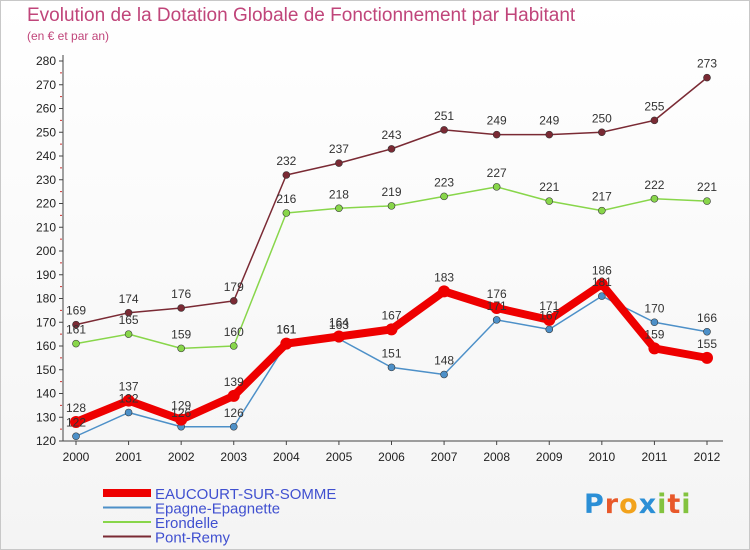 The image size is (750, 550). I want to click on data-label: 151, so click(391, 353).